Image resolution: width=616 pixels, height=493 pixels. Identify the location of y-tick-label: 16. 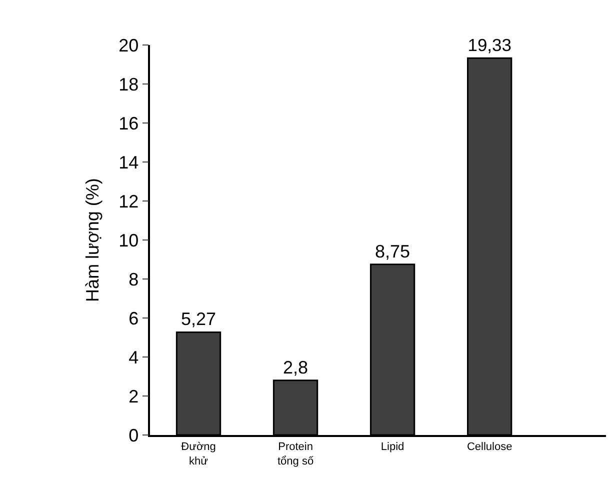
(128, 123).